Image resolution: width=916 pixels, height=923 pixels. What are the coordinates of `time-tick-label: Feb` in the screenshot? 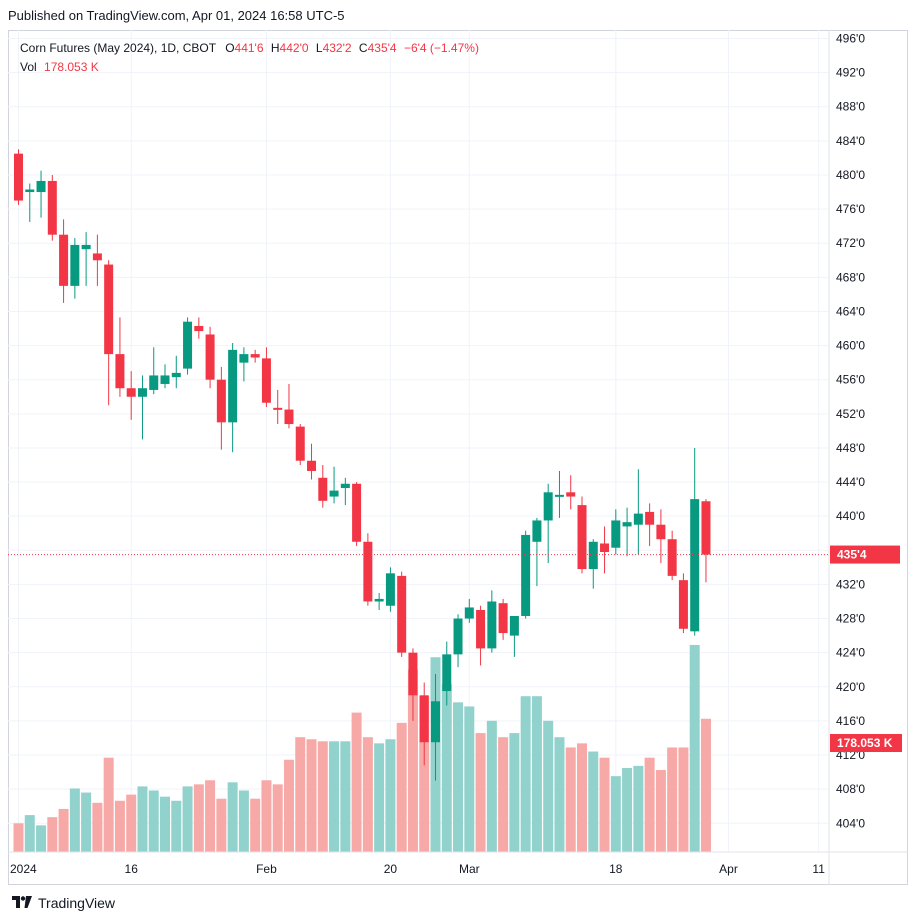 It's located at (266, 869).